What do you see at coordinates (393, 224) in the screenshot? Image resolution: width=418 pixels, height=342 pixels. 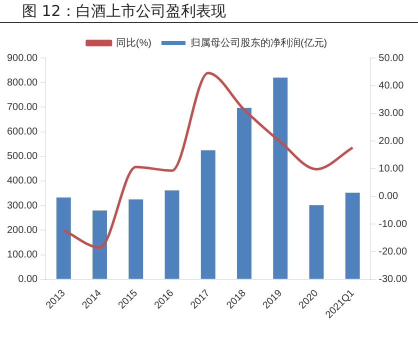 I see `y2-tick-label: -10.00` at bounding box center [393, 224].